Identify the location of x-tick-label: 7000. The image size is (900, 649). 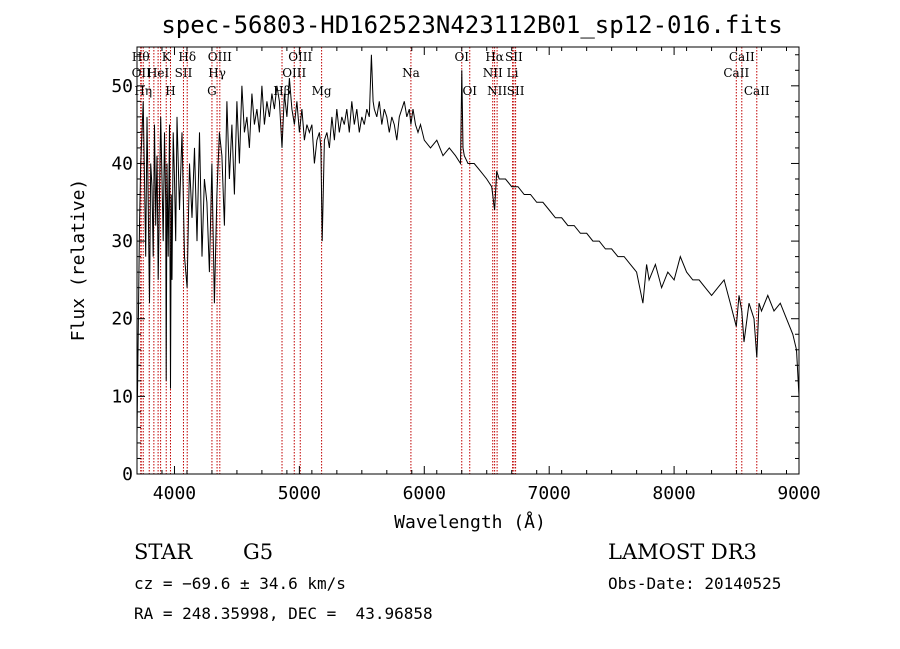
(549, 493).